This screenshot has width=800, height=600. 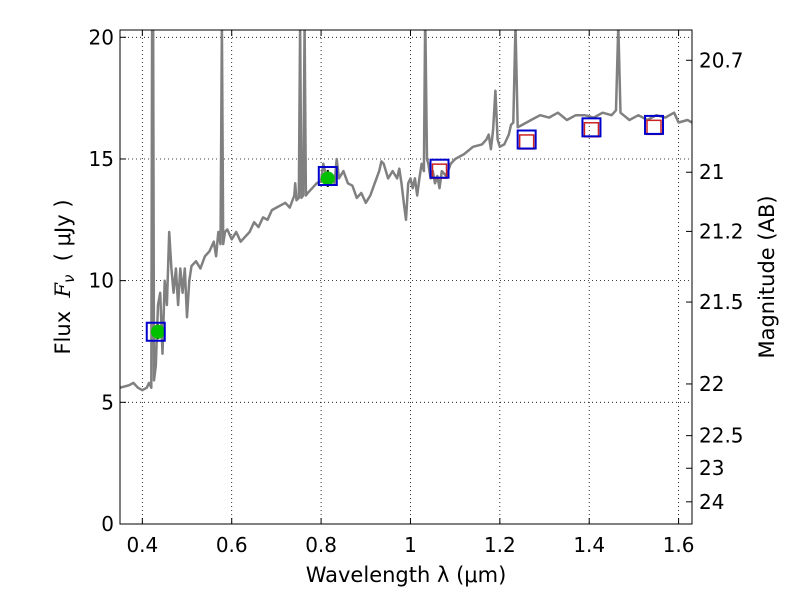 I want to click on y2-tick-label: 21.2, so click(x=721, y=231).